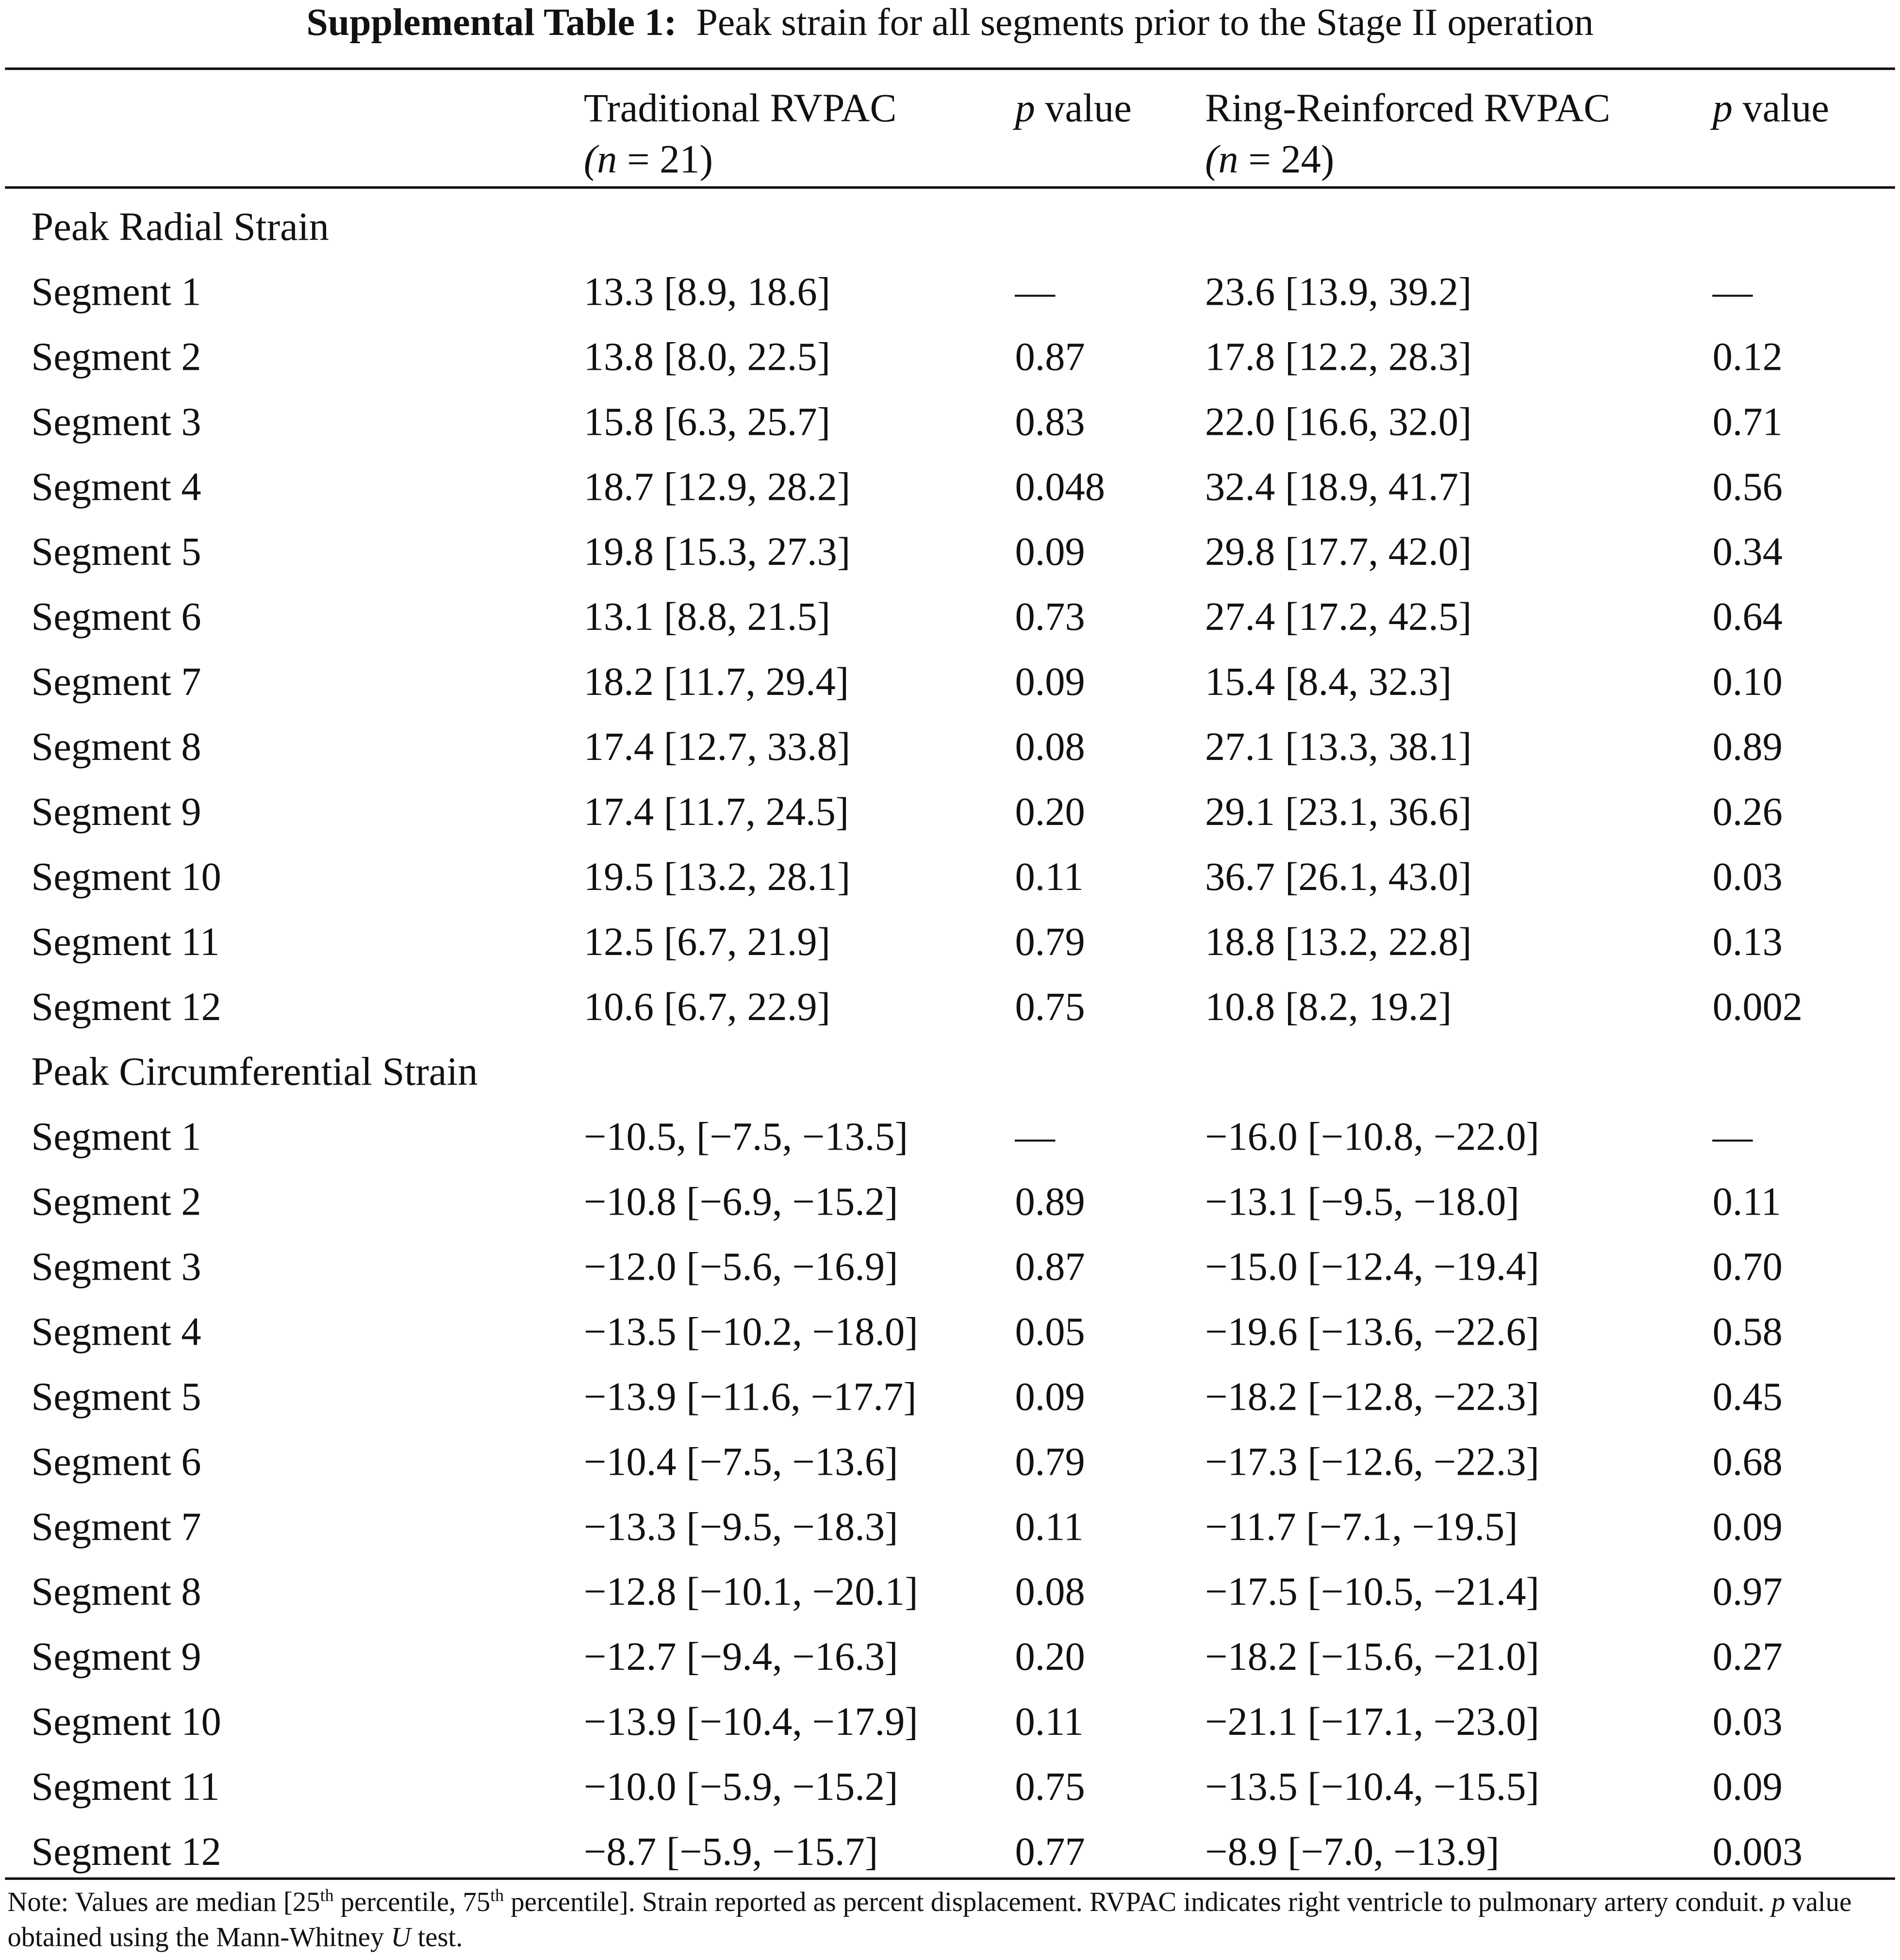 This screenshot has height=1960, width=1900. I want to click on table-cell: 0.13, so click(1747, 941).